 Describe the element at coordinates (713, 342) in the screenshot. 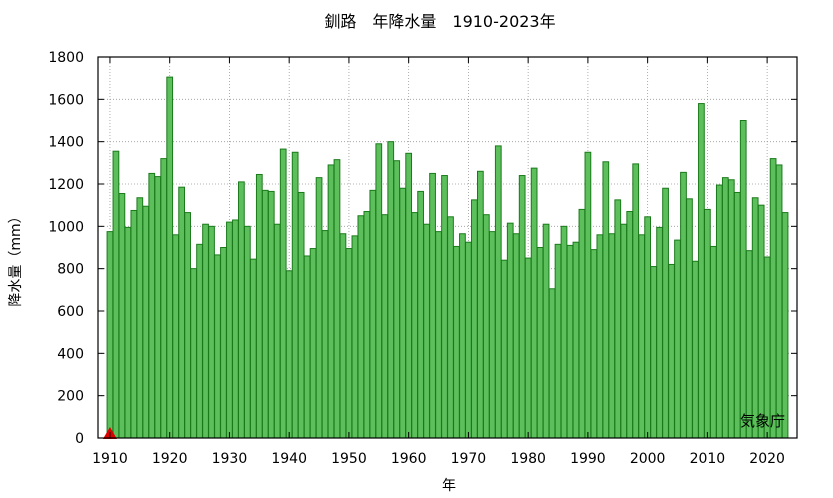

I see `bar-2011` at that location.